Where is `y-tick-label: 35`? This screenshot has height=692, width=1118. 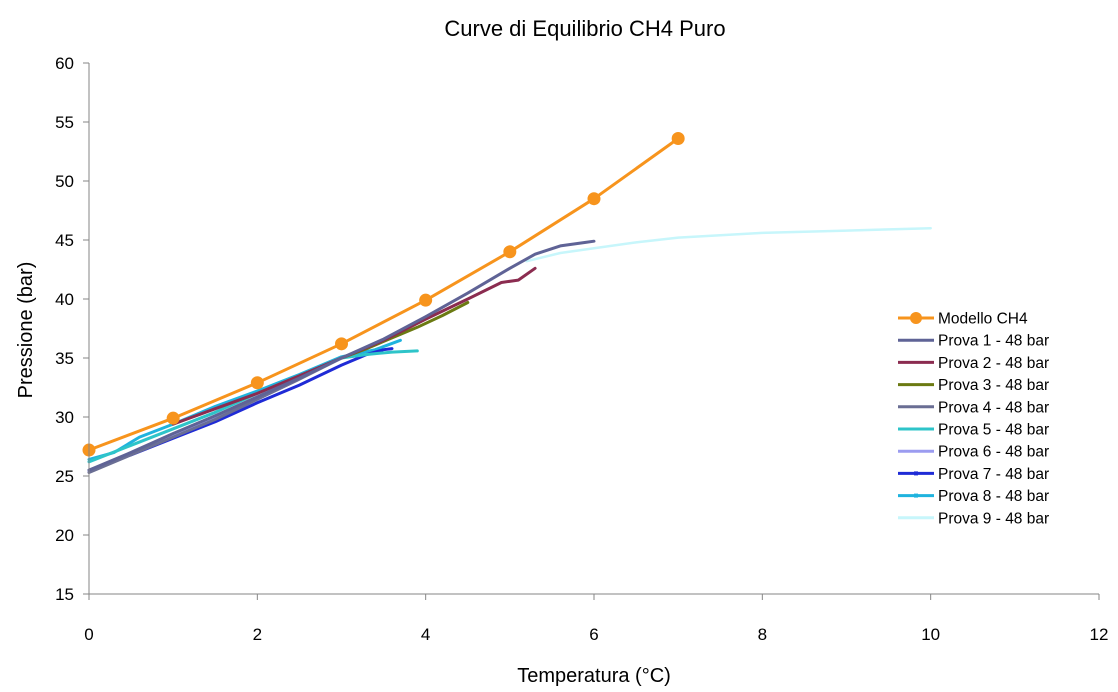
y-tick-label: 35 is located at coordinates (64, 358).